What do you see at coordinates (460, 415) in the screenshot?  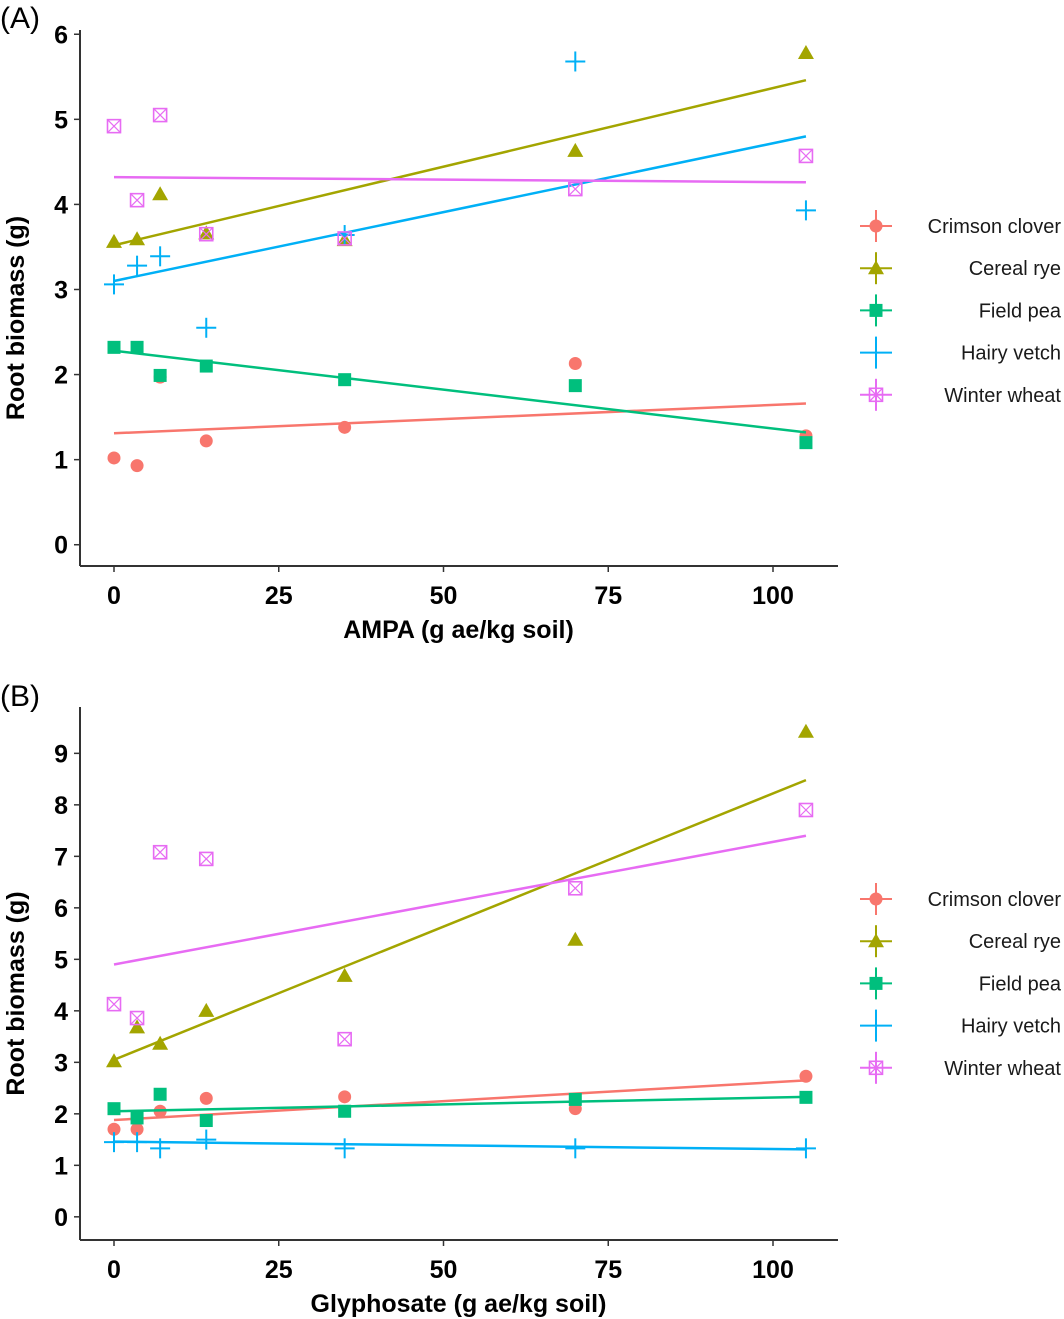 I see `series-crimson-clover` at bounding box center [460, 415].